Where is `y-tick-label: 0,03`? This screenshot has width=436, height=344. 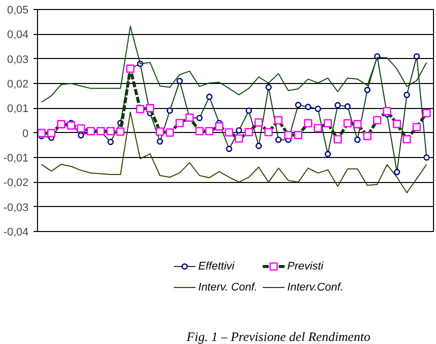
y-tick-label: 0,03 is located at coordinates (18, 60).